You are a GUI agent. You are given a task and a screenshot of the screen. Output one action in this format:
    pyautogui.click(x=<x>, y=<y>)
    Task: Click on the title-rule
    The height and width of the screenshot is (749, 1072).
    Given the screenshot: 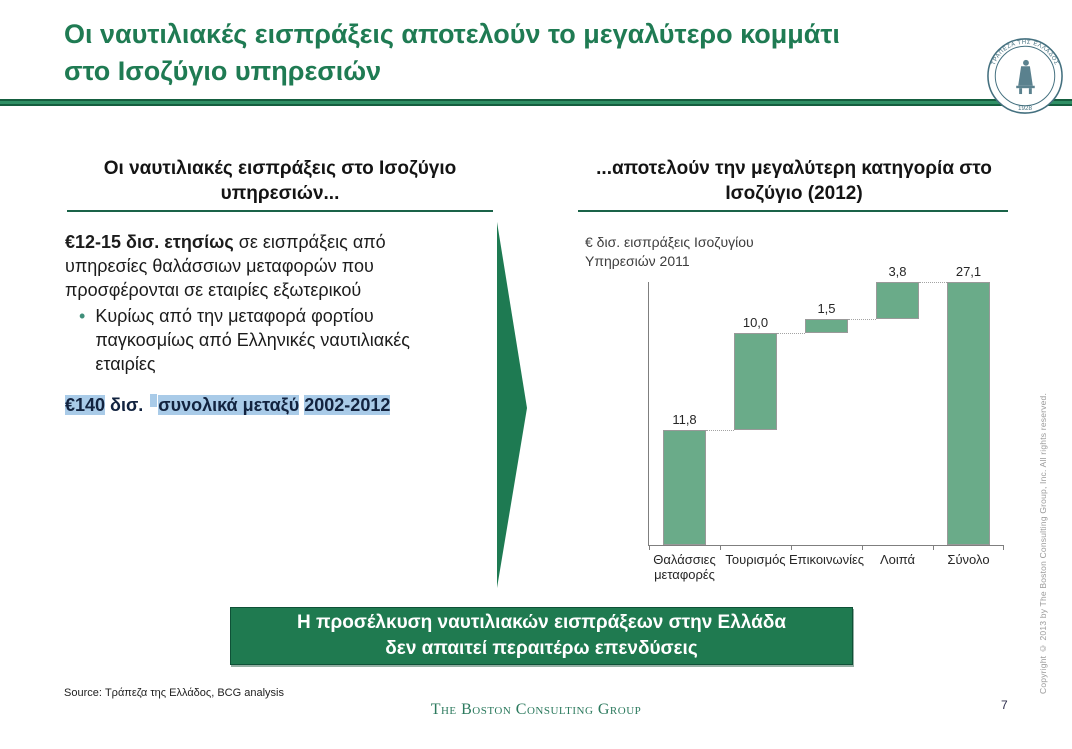 What is the action you would take?
    pyautogui.click(x=536, y=102)
    